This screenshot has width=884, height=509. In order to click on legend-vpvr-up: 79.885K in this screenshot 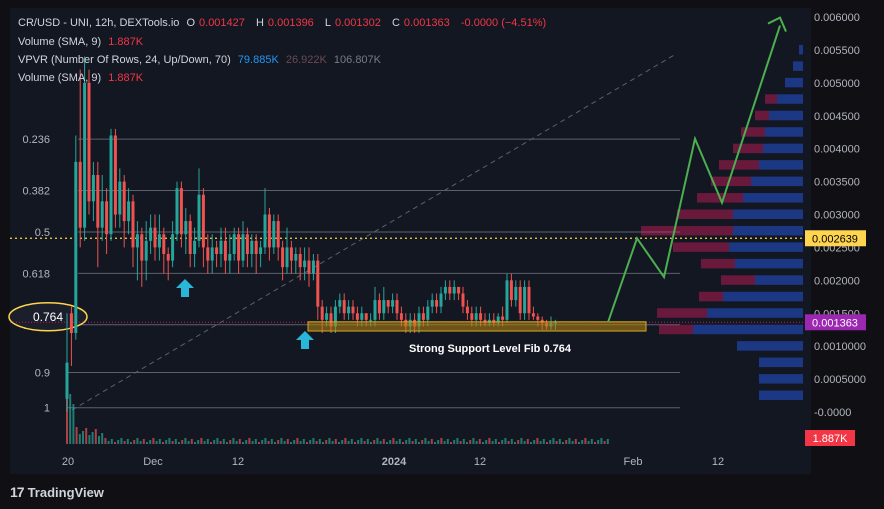, I will do `click(258, 60)`.